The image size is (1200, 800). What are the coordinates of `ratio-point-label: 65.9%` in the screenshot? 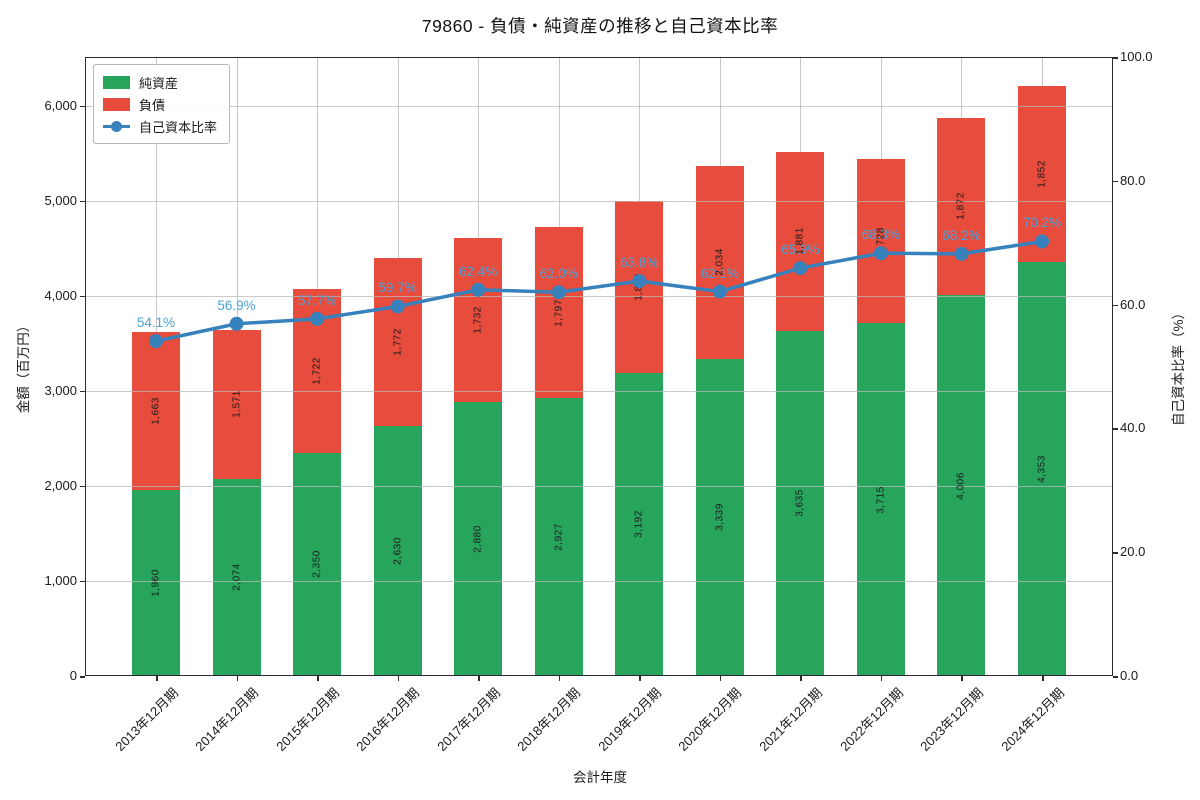 It's located at (800, 250).